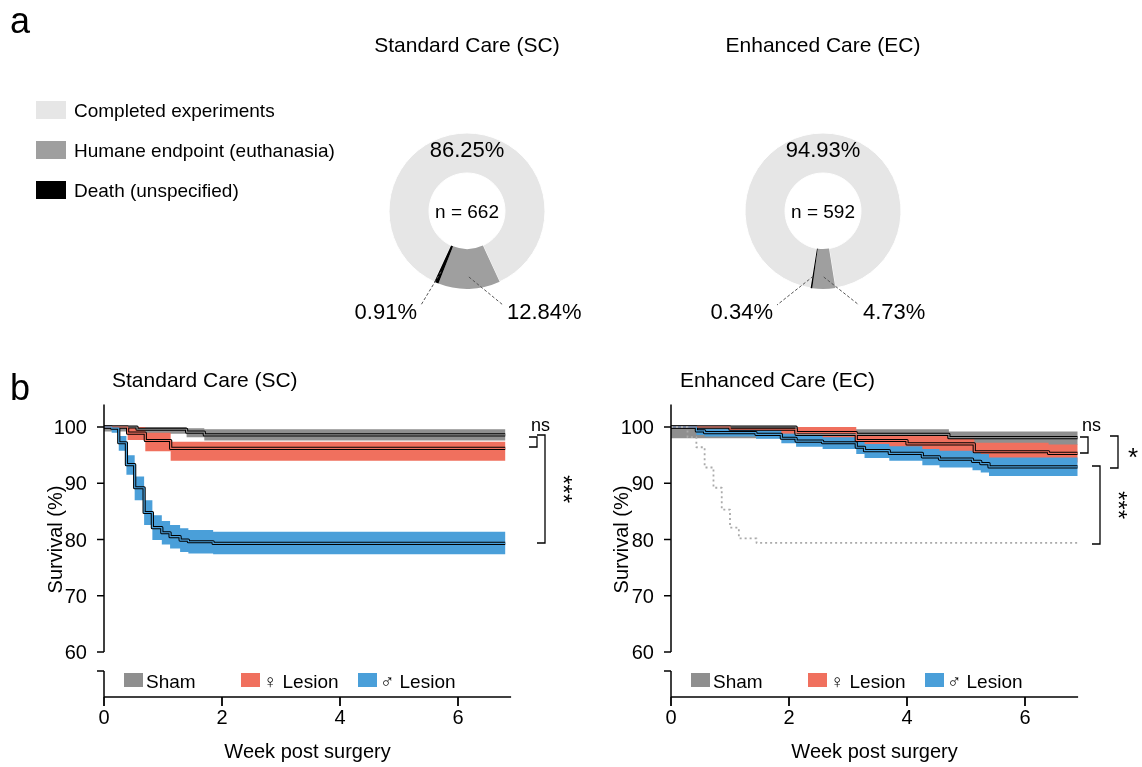  I want to click on data-label: 0.91%, so click(385, 311).